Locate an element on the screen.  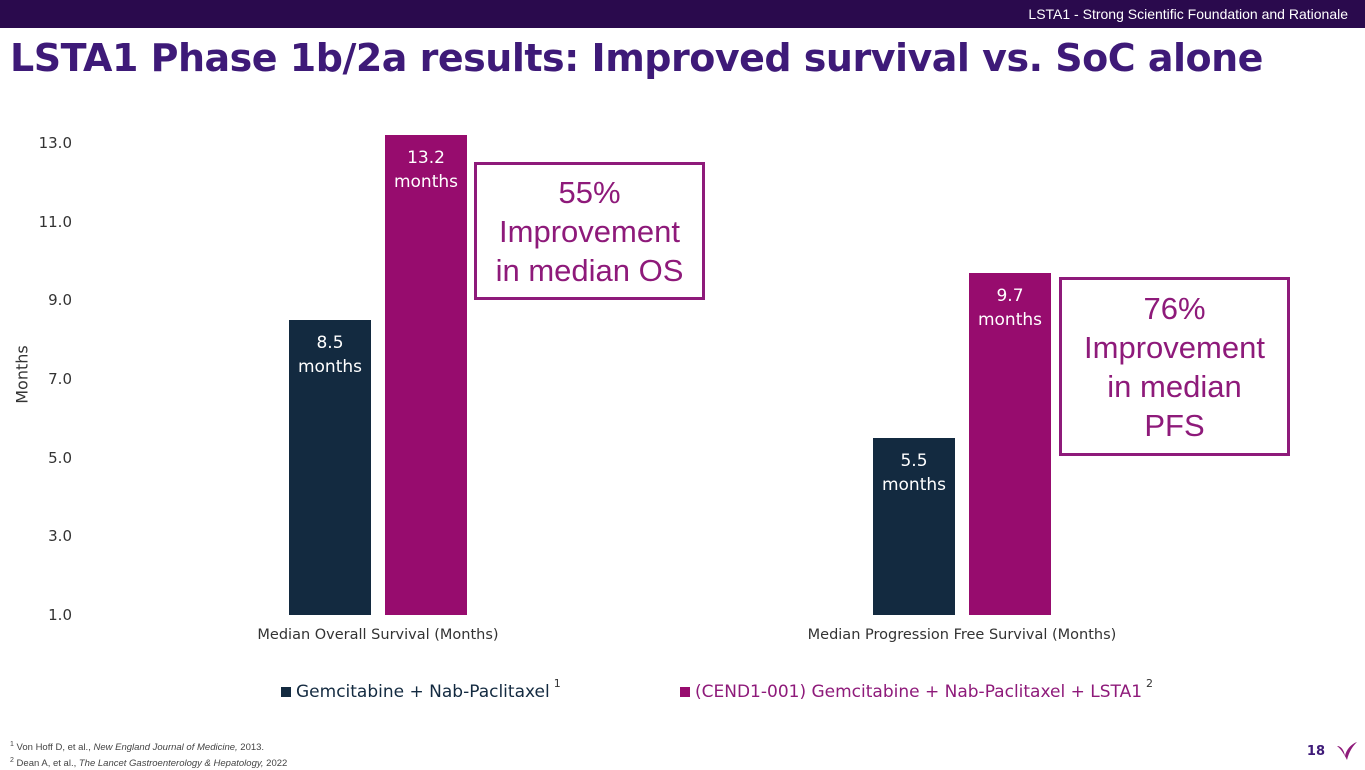
category-label: Median Overall Survival (Months) is located at coordinates (378, 635).